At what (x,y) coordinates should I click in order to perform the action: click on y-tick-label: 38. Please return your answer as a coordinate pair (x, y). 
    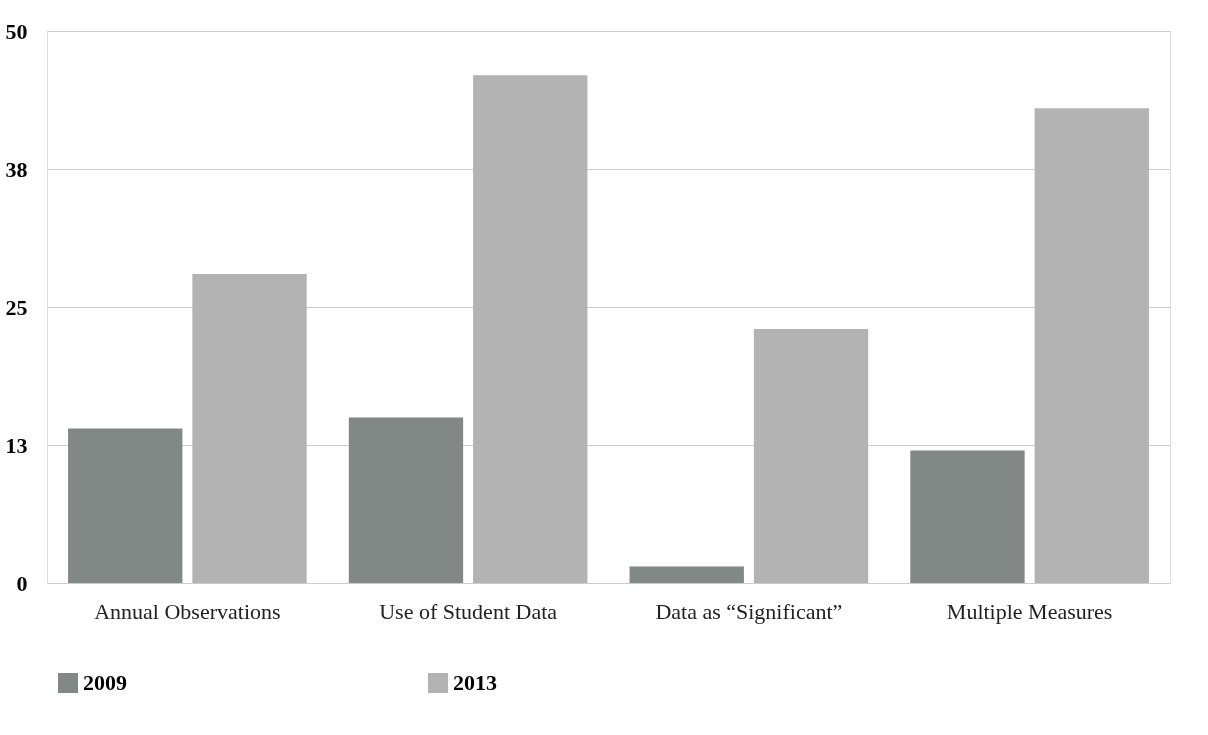
    Looking at the image, I should click on (16, 169).